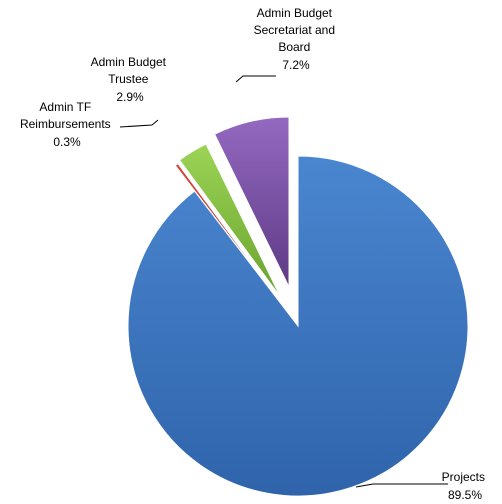 This screenshot has width=502, height=504. Describe the element at coordinates (251, 202) in the screenshot. I see `pie-slice-admin-budget-secretariat-board` at that location.